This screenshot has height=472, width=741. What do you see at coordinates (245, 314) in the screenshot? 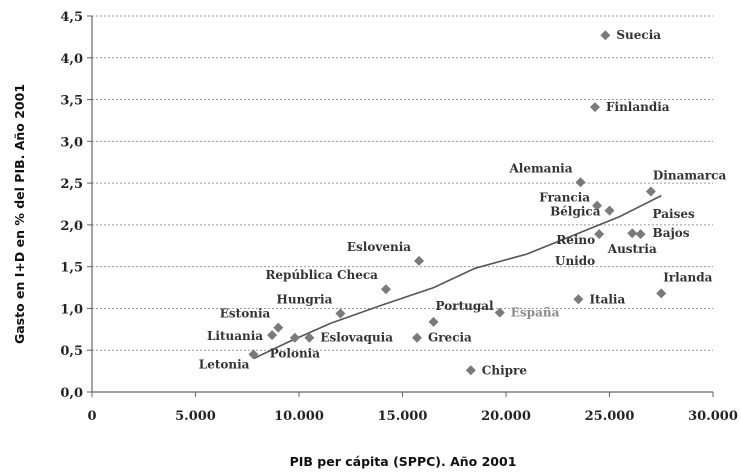
I see `point-label: Estonia` at bounding box center [245, 314].